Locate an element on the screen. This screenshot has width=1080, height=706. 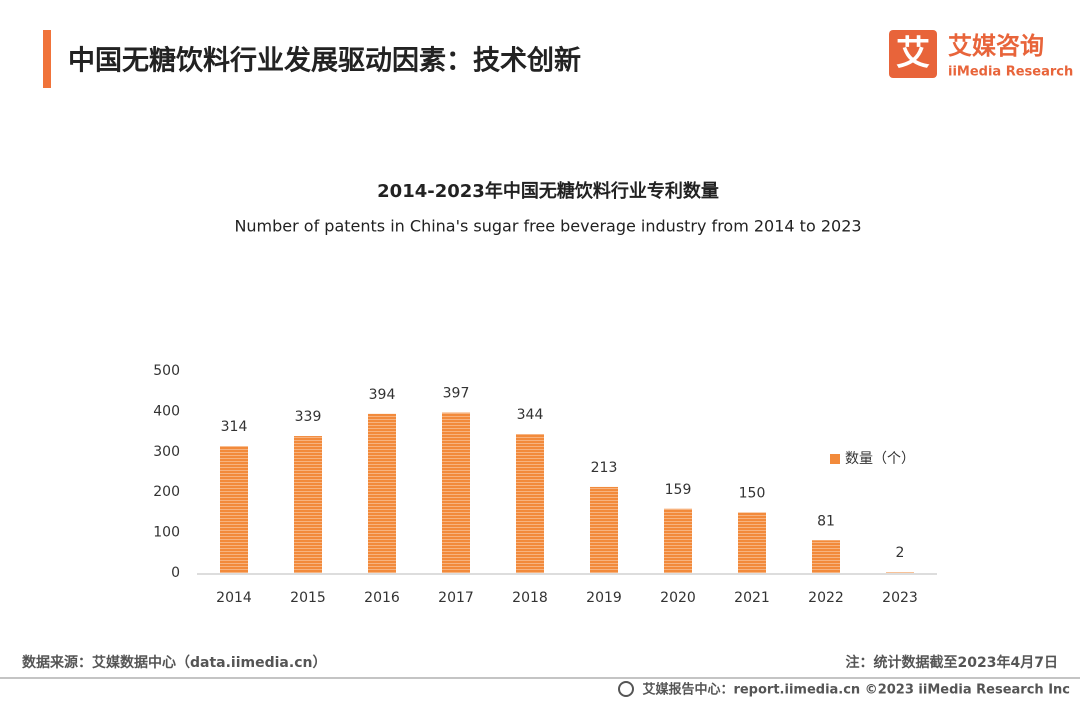
value-label: 344 is located at coordinates (530, 415).